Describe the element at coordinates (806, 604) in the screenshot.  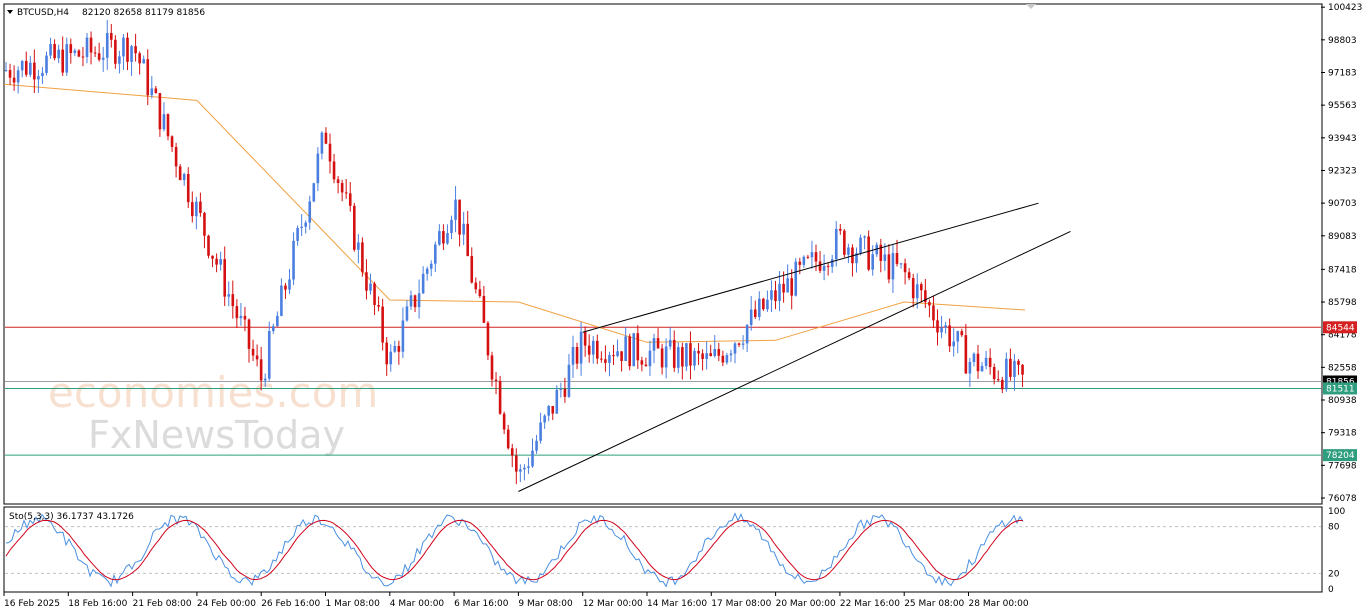
I see `x-tick-label-12: 20 Mar 00:00` at that location.